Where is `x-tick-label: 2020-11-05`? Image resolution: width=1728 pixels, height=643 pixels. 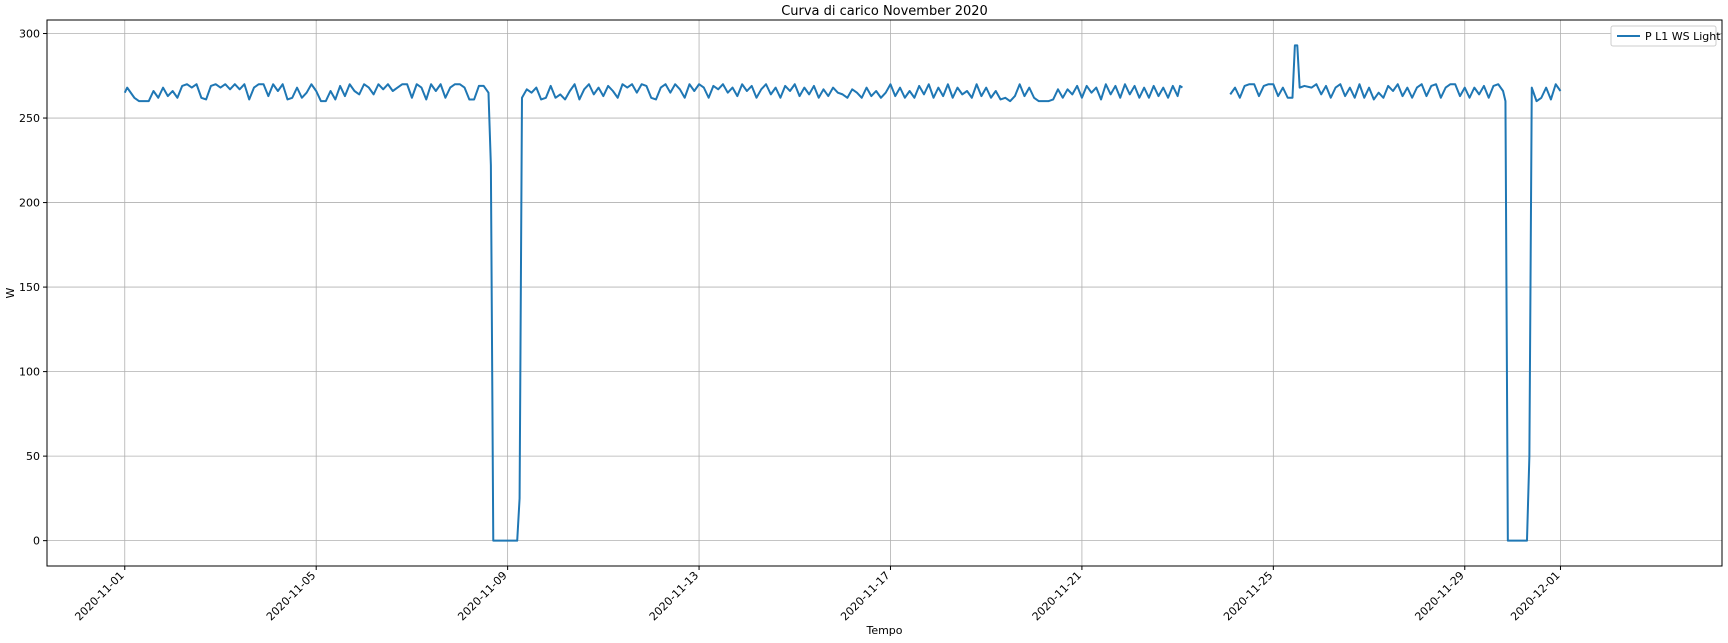 x-tick-label: 2020-11-05 is located at coordinates (291, 596).